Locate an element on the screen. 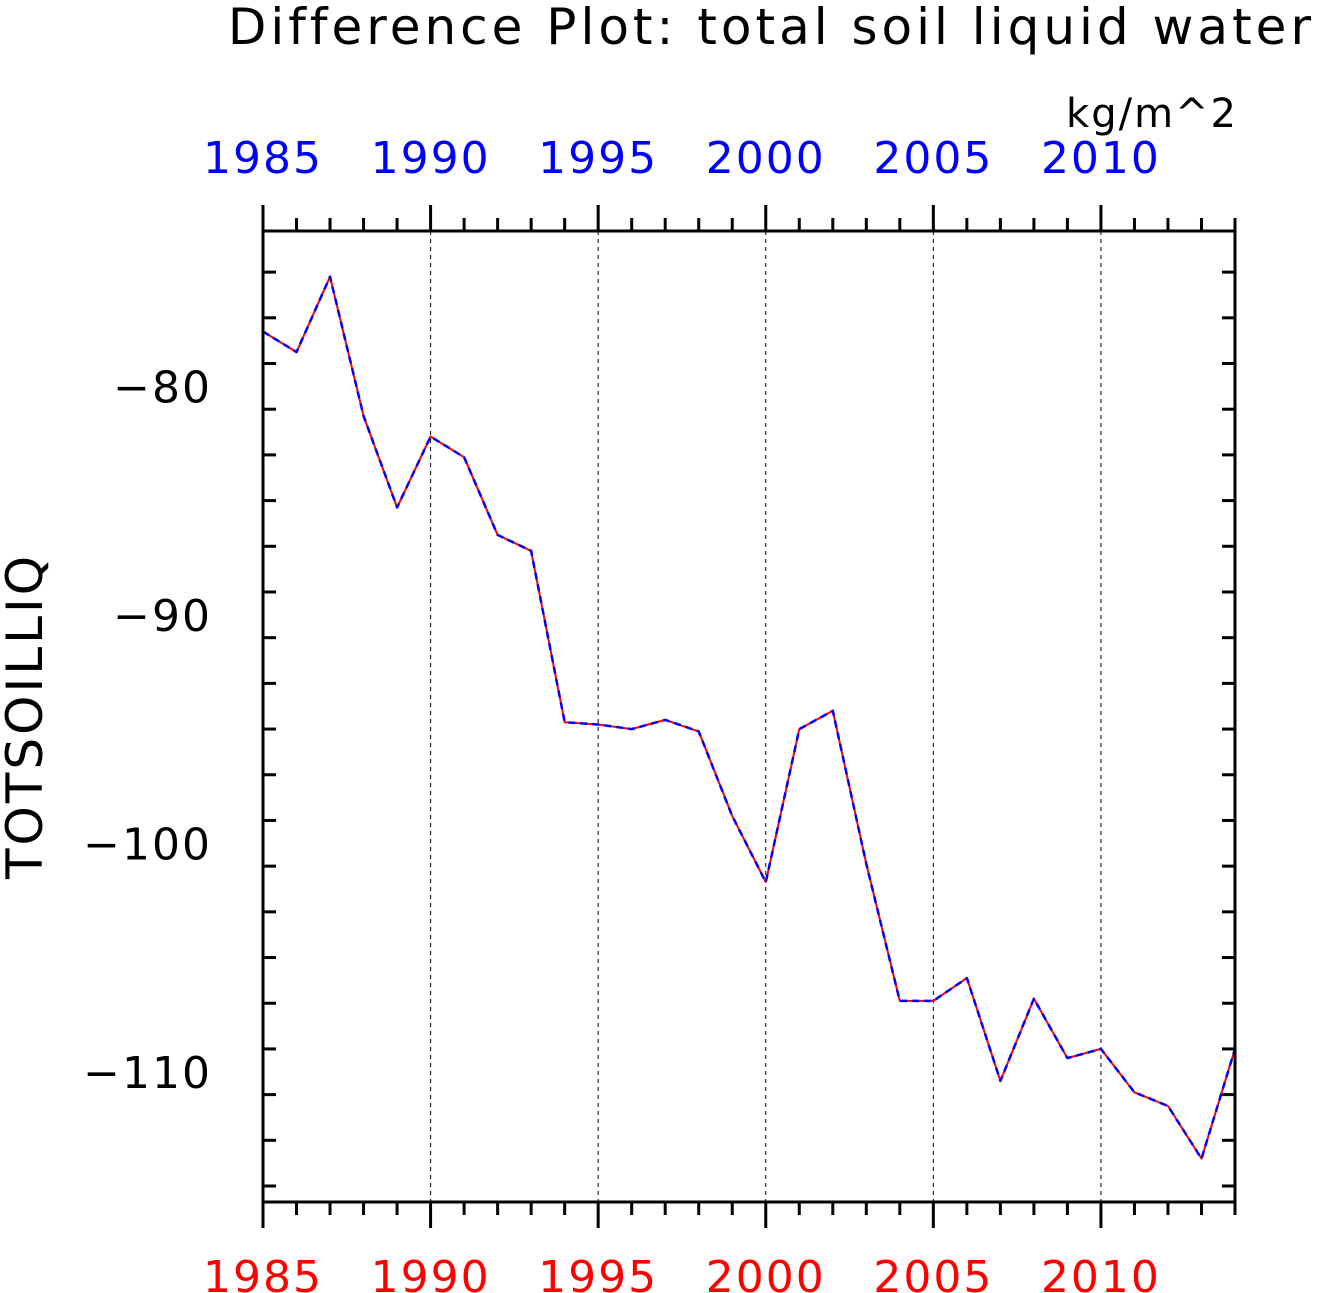 The height and width of the screenshot is (1293, 1318). x-tick-label-bottom: 2010 is located at coordinates (1101, 1272).